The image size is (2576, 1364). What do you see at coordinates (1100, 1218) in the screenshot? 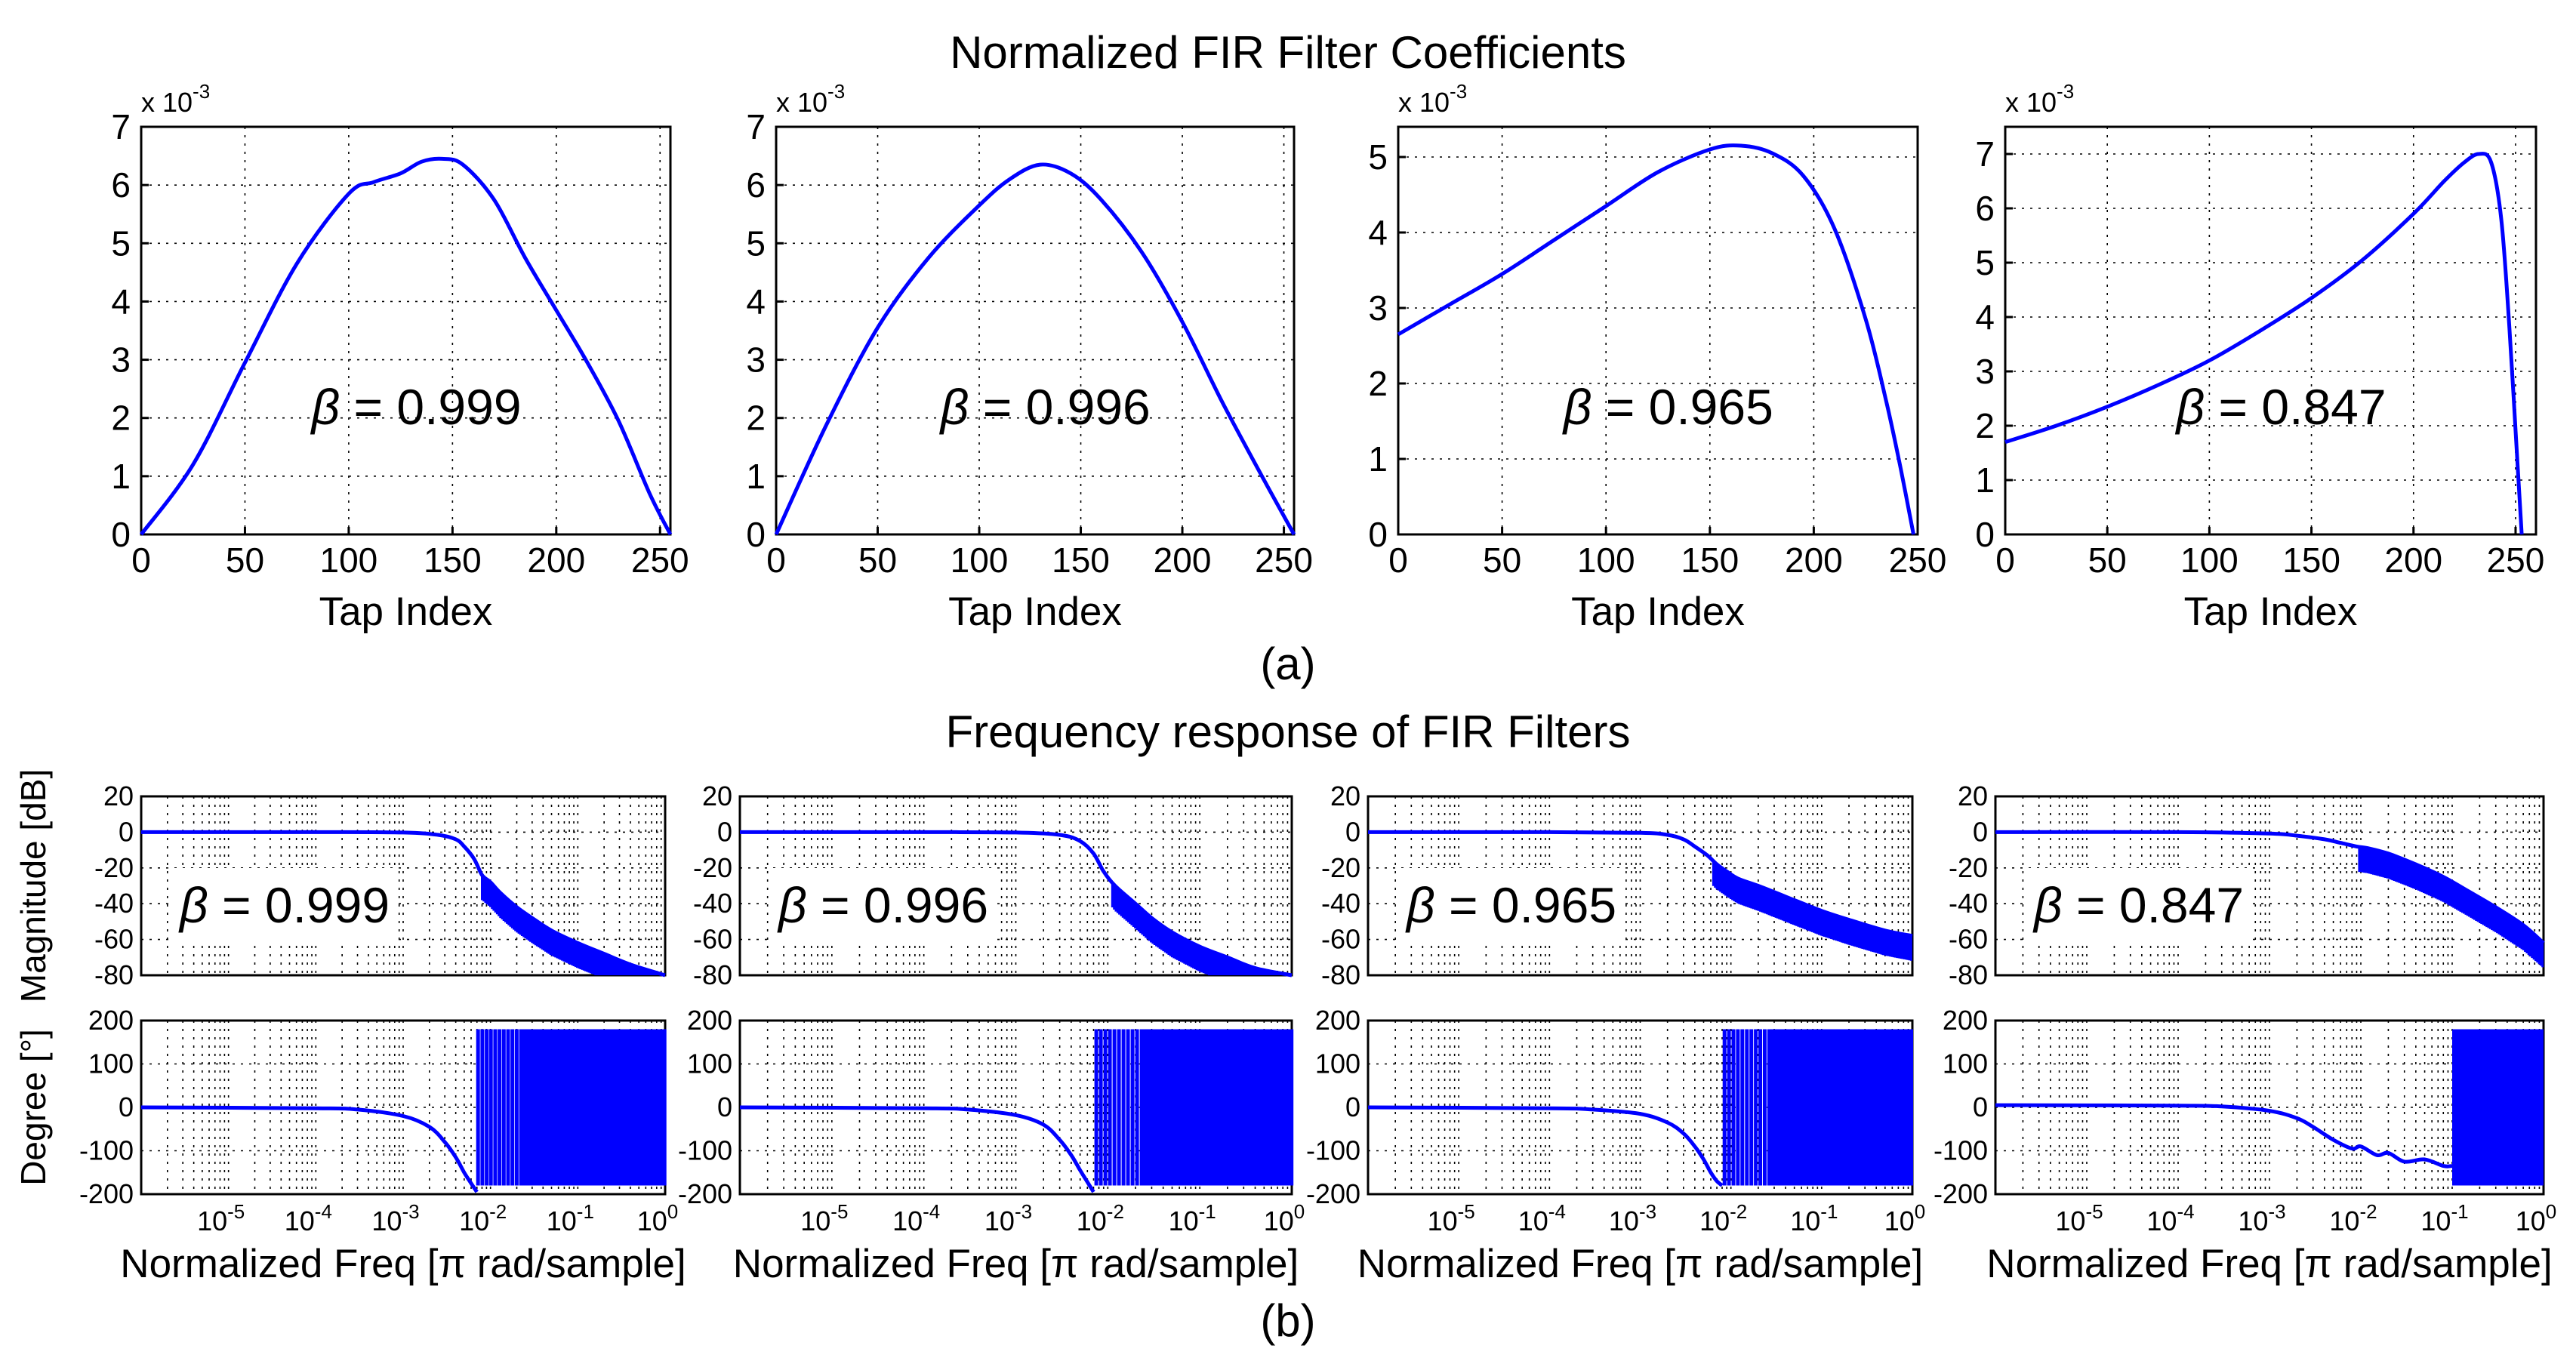
I see `x-tick-label: 10-2` at bounding box center [1100, 1218].